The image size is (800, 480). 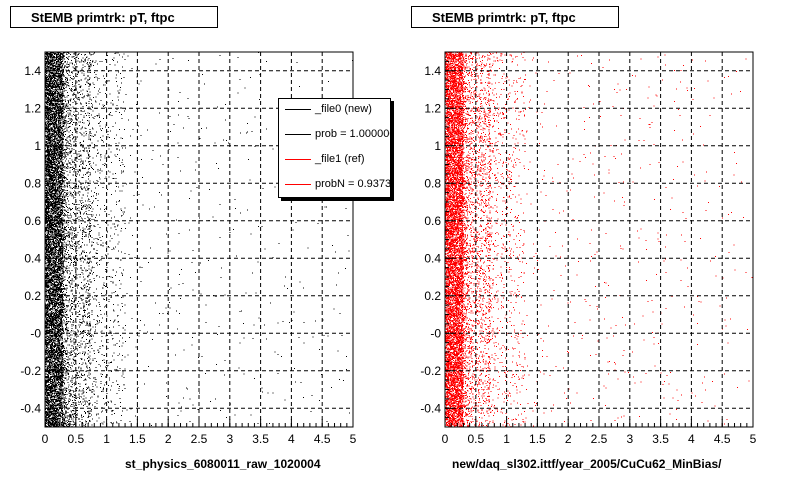 What do you see at coordinates (432, 108) in the screenshot?
I see `y-tick-label-right-8: 1.2` at bounding box center [432, 108].